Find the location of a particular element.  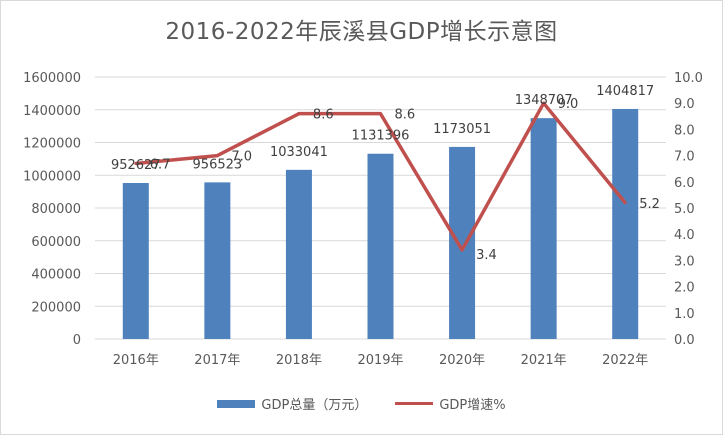

bar-data-label: 1348707 is located at coordinates (544, 100).